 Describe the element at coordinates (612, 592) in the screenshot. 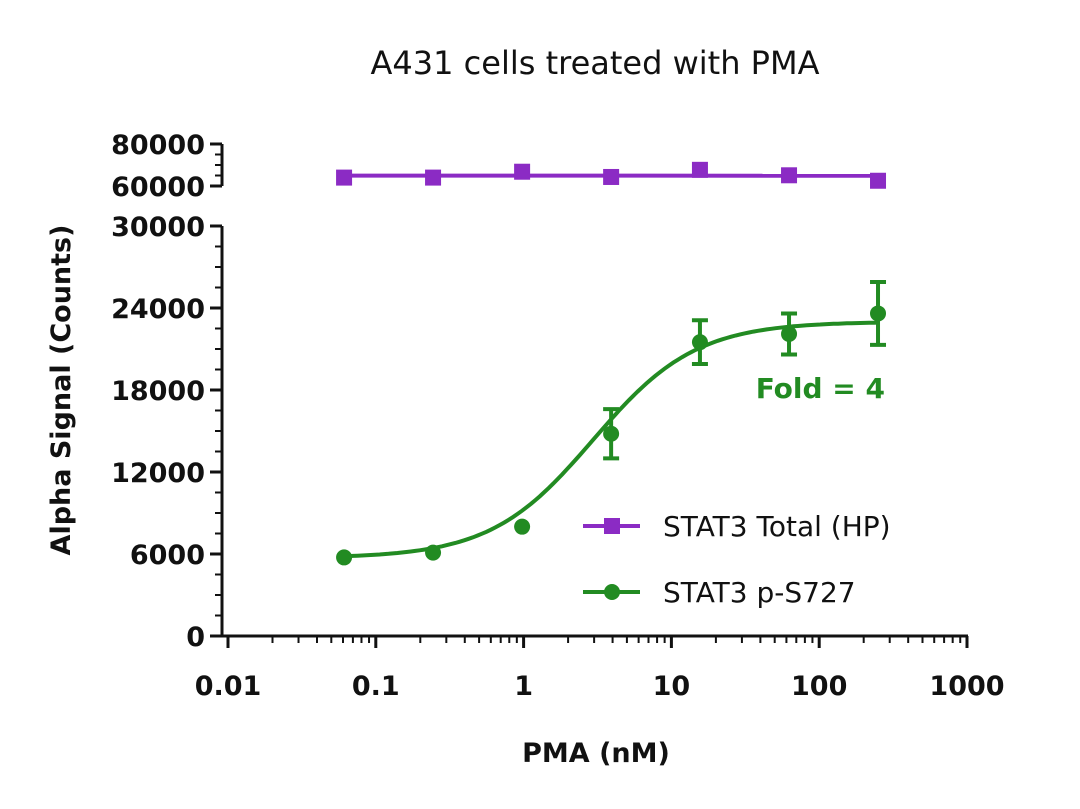

I see `legend-marker-circle` at that location.